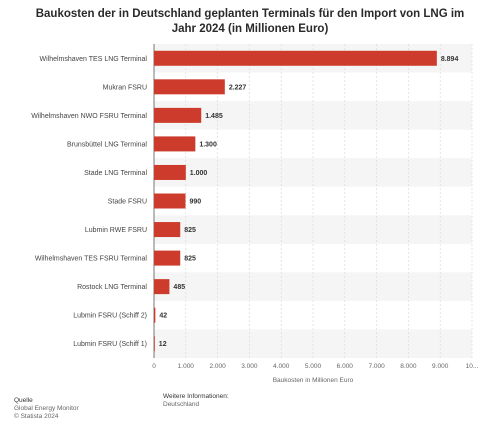  I want to click on x-tick-label: 9.000, so click(440, 366).